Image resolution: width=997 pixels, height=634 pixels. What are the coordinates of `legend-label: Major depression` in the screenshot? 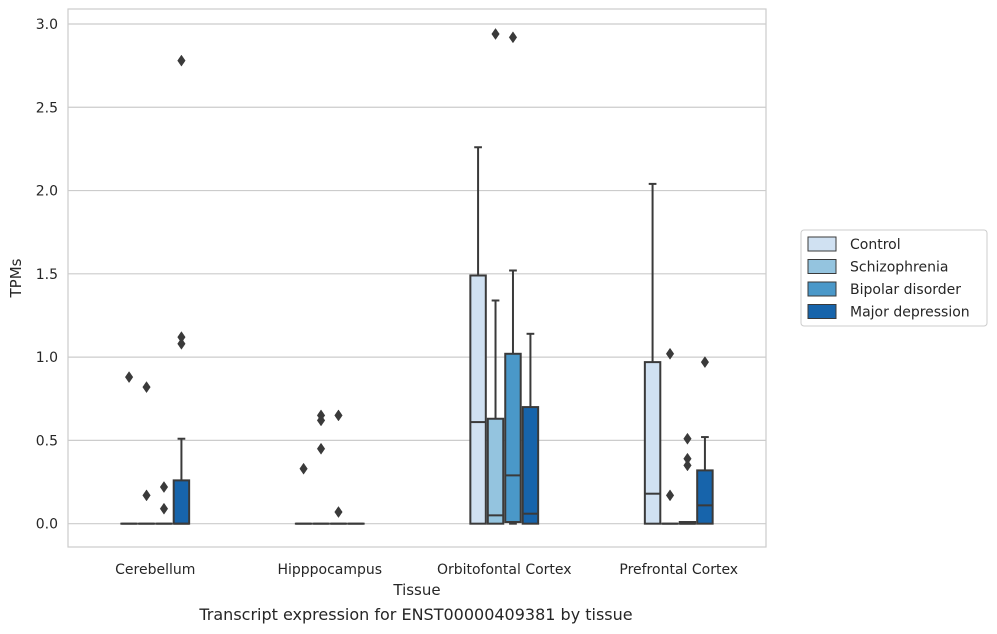 It's located at (910, 313).